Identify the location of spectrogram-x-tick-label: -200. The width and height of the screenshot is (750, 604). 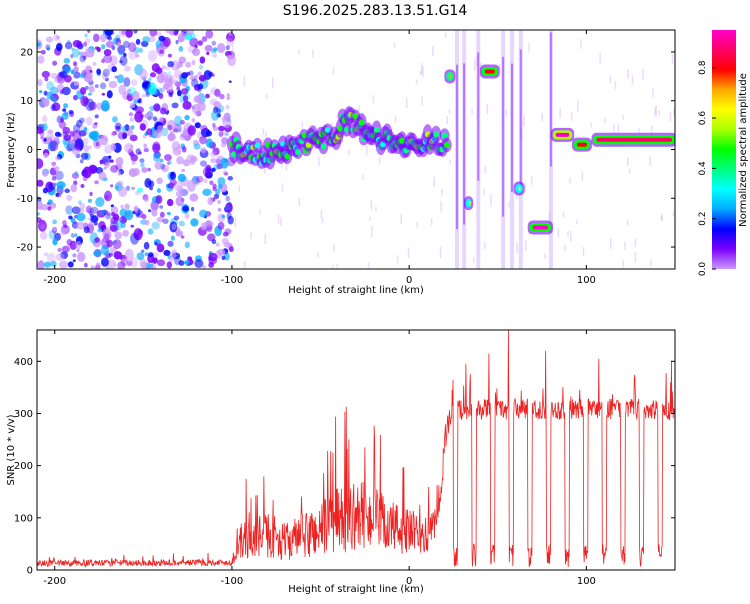
(54, 280).